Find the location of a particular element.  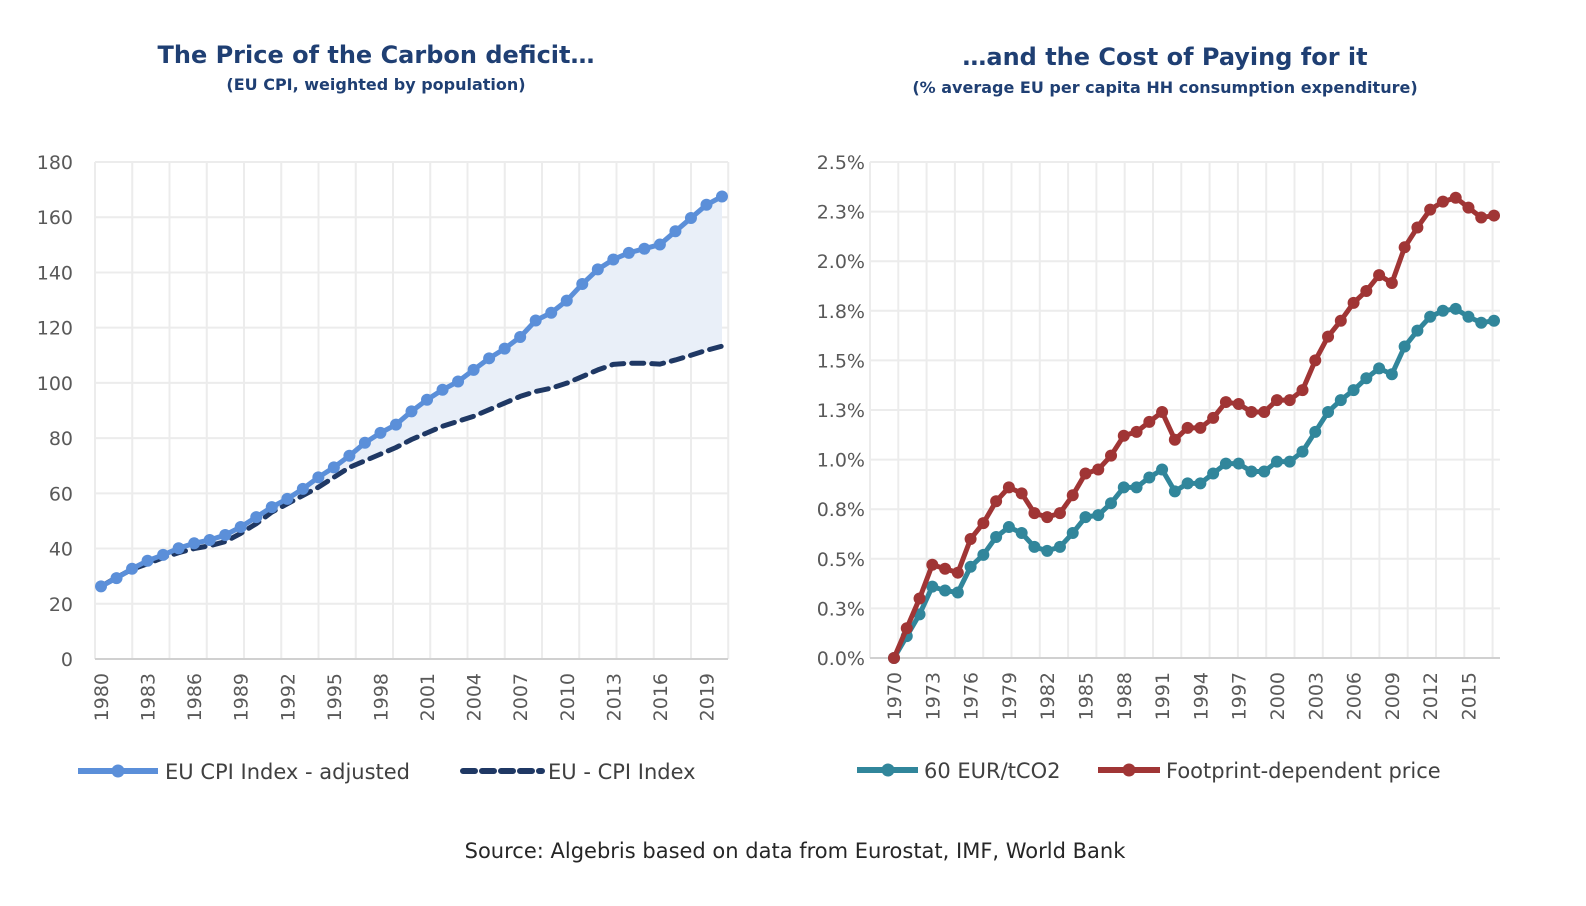

y-tick-label: 1.3% is located at coordinates (841, 411).